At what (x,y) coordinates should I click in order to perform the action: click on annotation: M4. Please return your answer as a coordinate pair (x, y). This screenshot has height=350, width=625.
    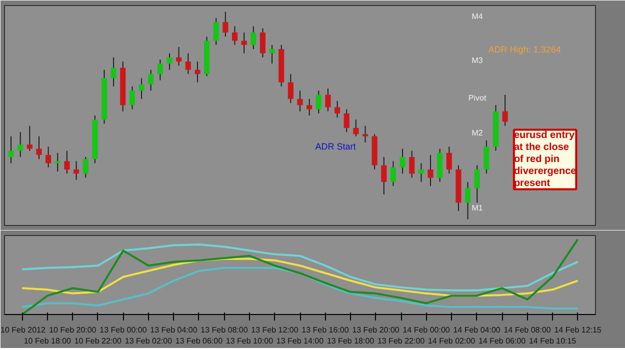
    Looking at the image, I should click on (478, 16).